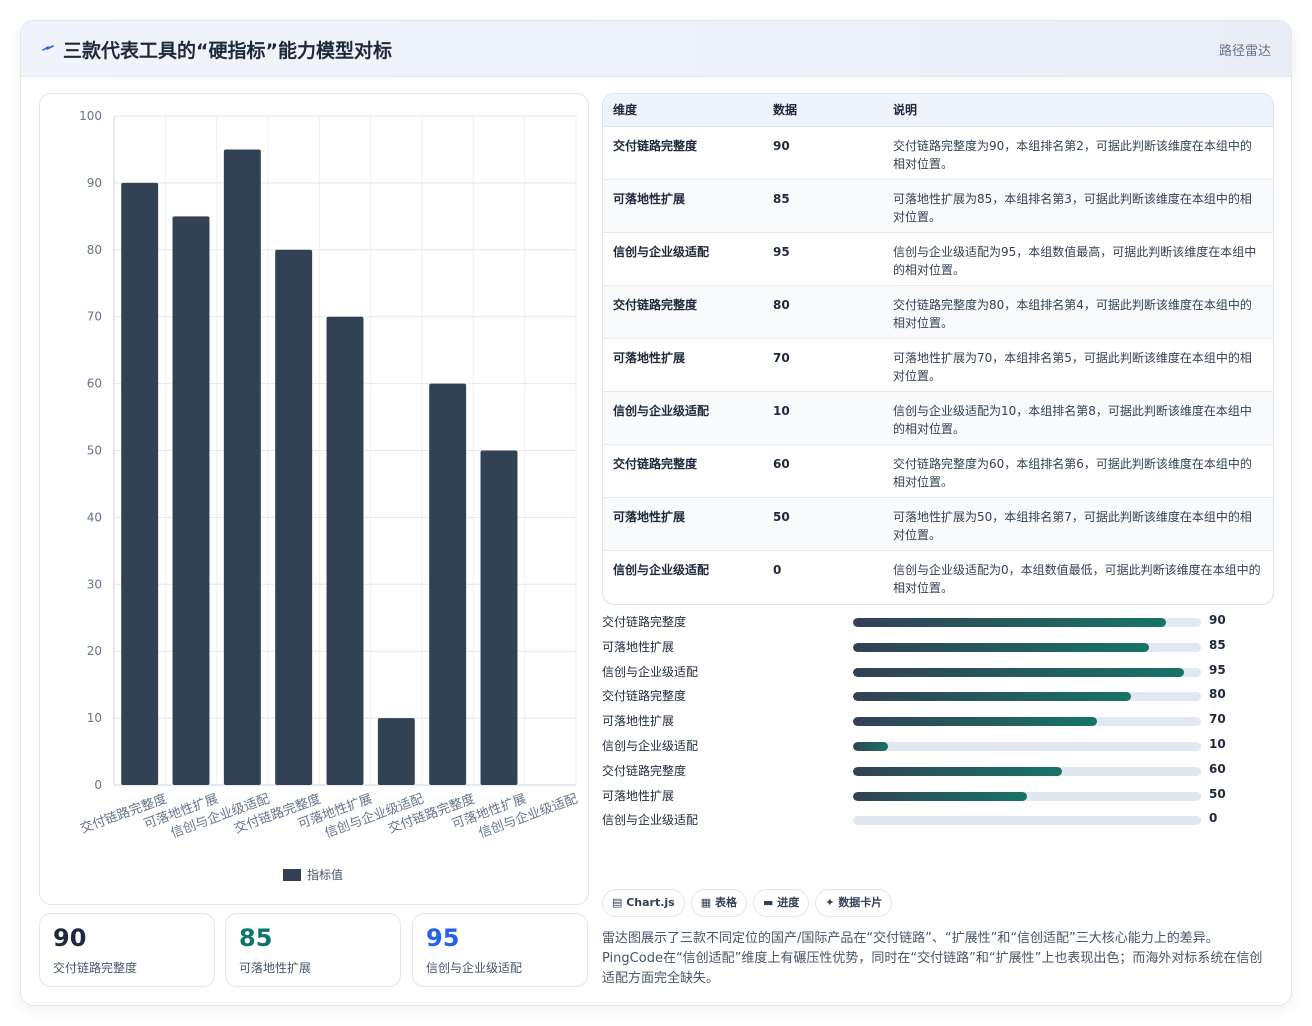 The height and width of the screenshot is (1026, 1312). Describe the element at coordinates (656, 49) in the screenshot. I see `header: 三款代表工具的“硬指标”能力模型对标 路径雷达` at that location.